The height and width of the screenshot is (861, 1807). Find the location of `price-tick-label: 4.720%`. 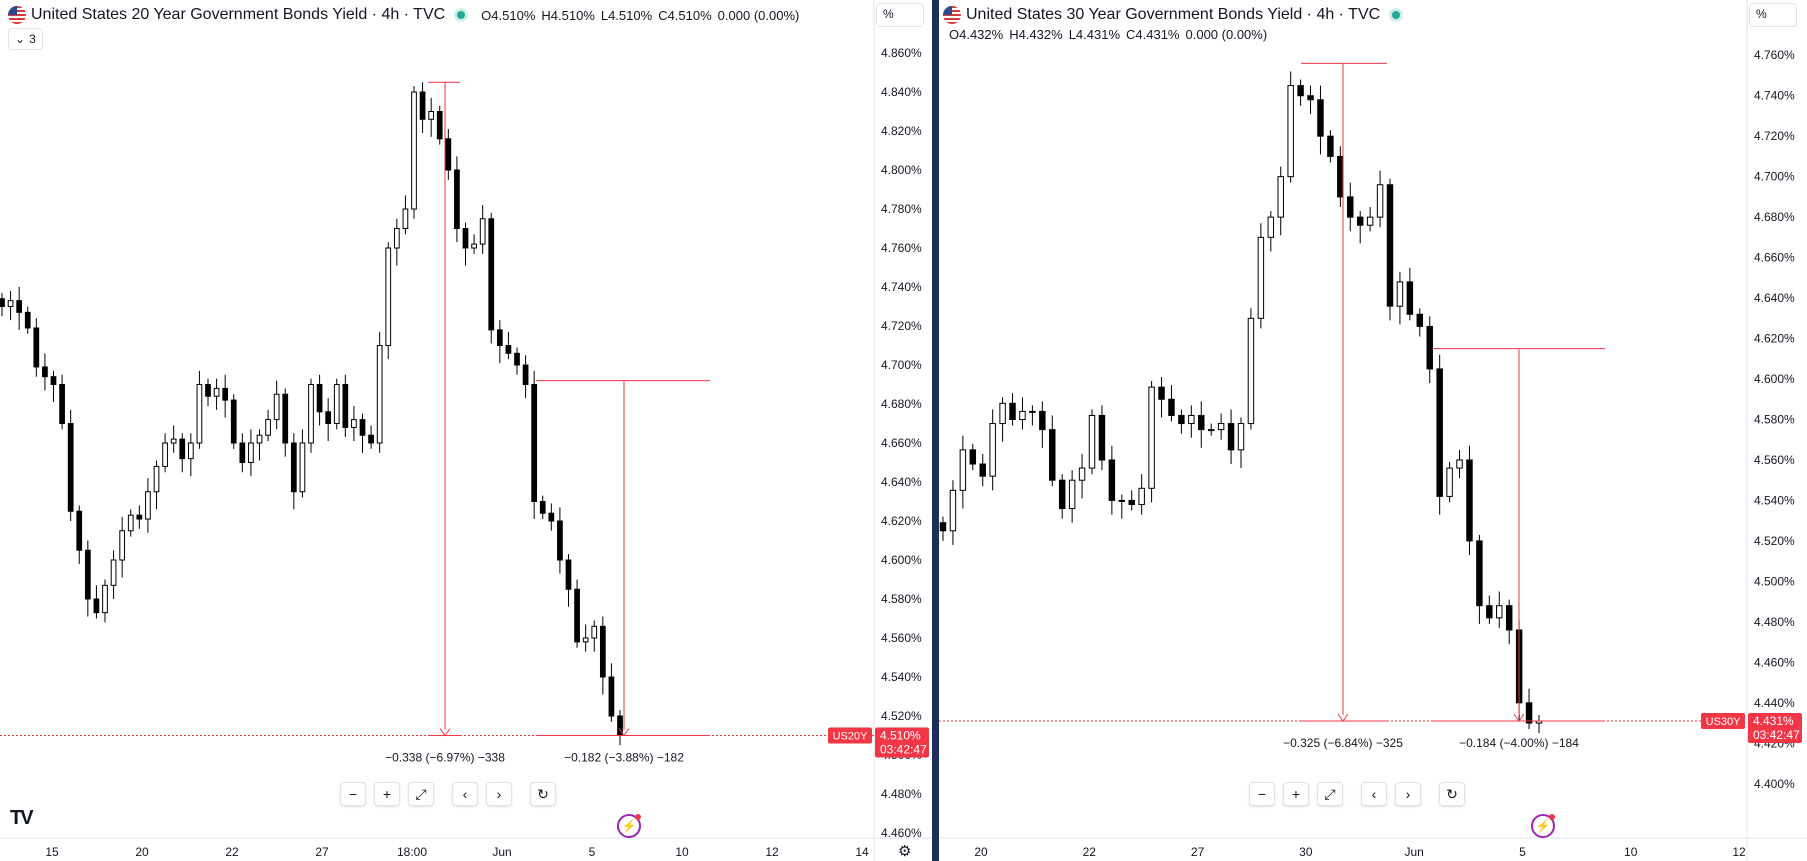

price-tick-label: 4.720% is located at coordinates (1774, 136).